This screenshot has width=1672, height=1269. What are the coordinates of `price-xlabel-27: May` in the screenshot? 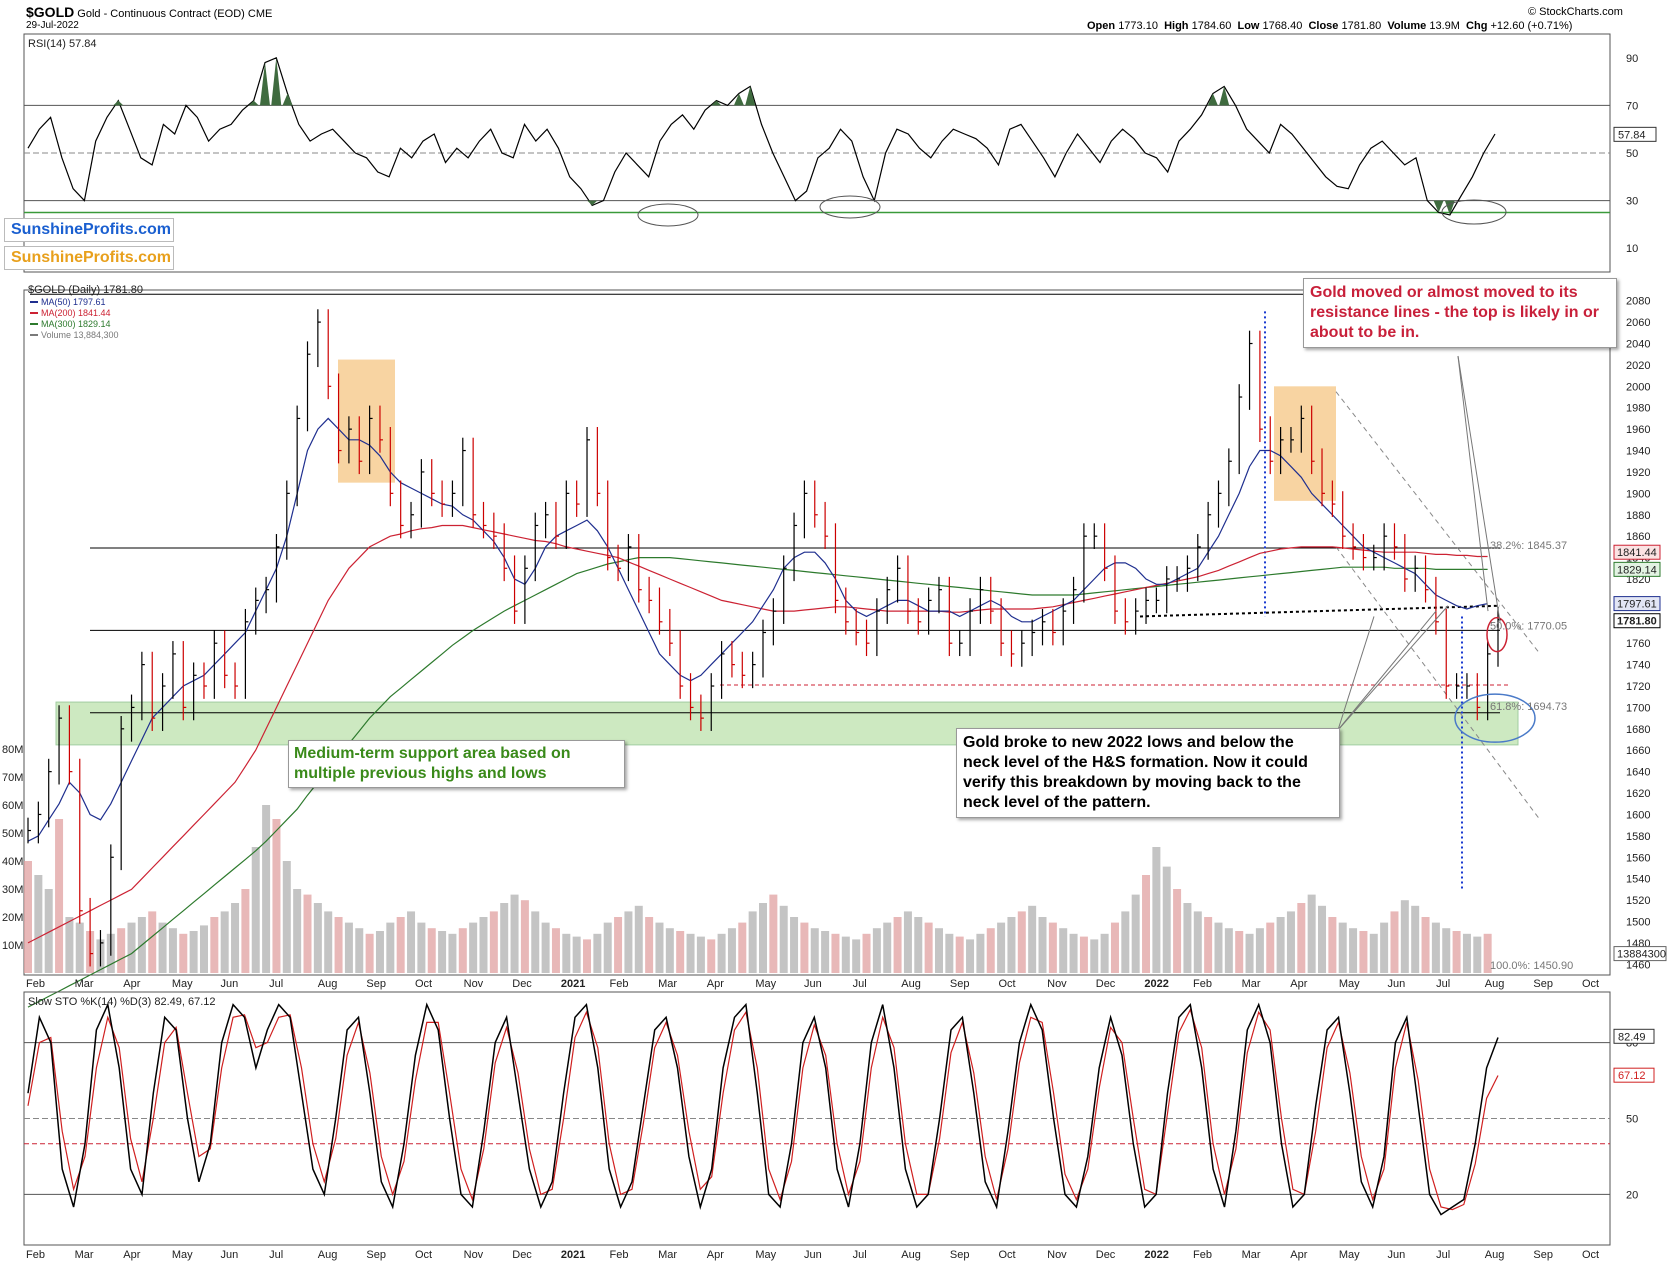 It's located at (1349, 984).